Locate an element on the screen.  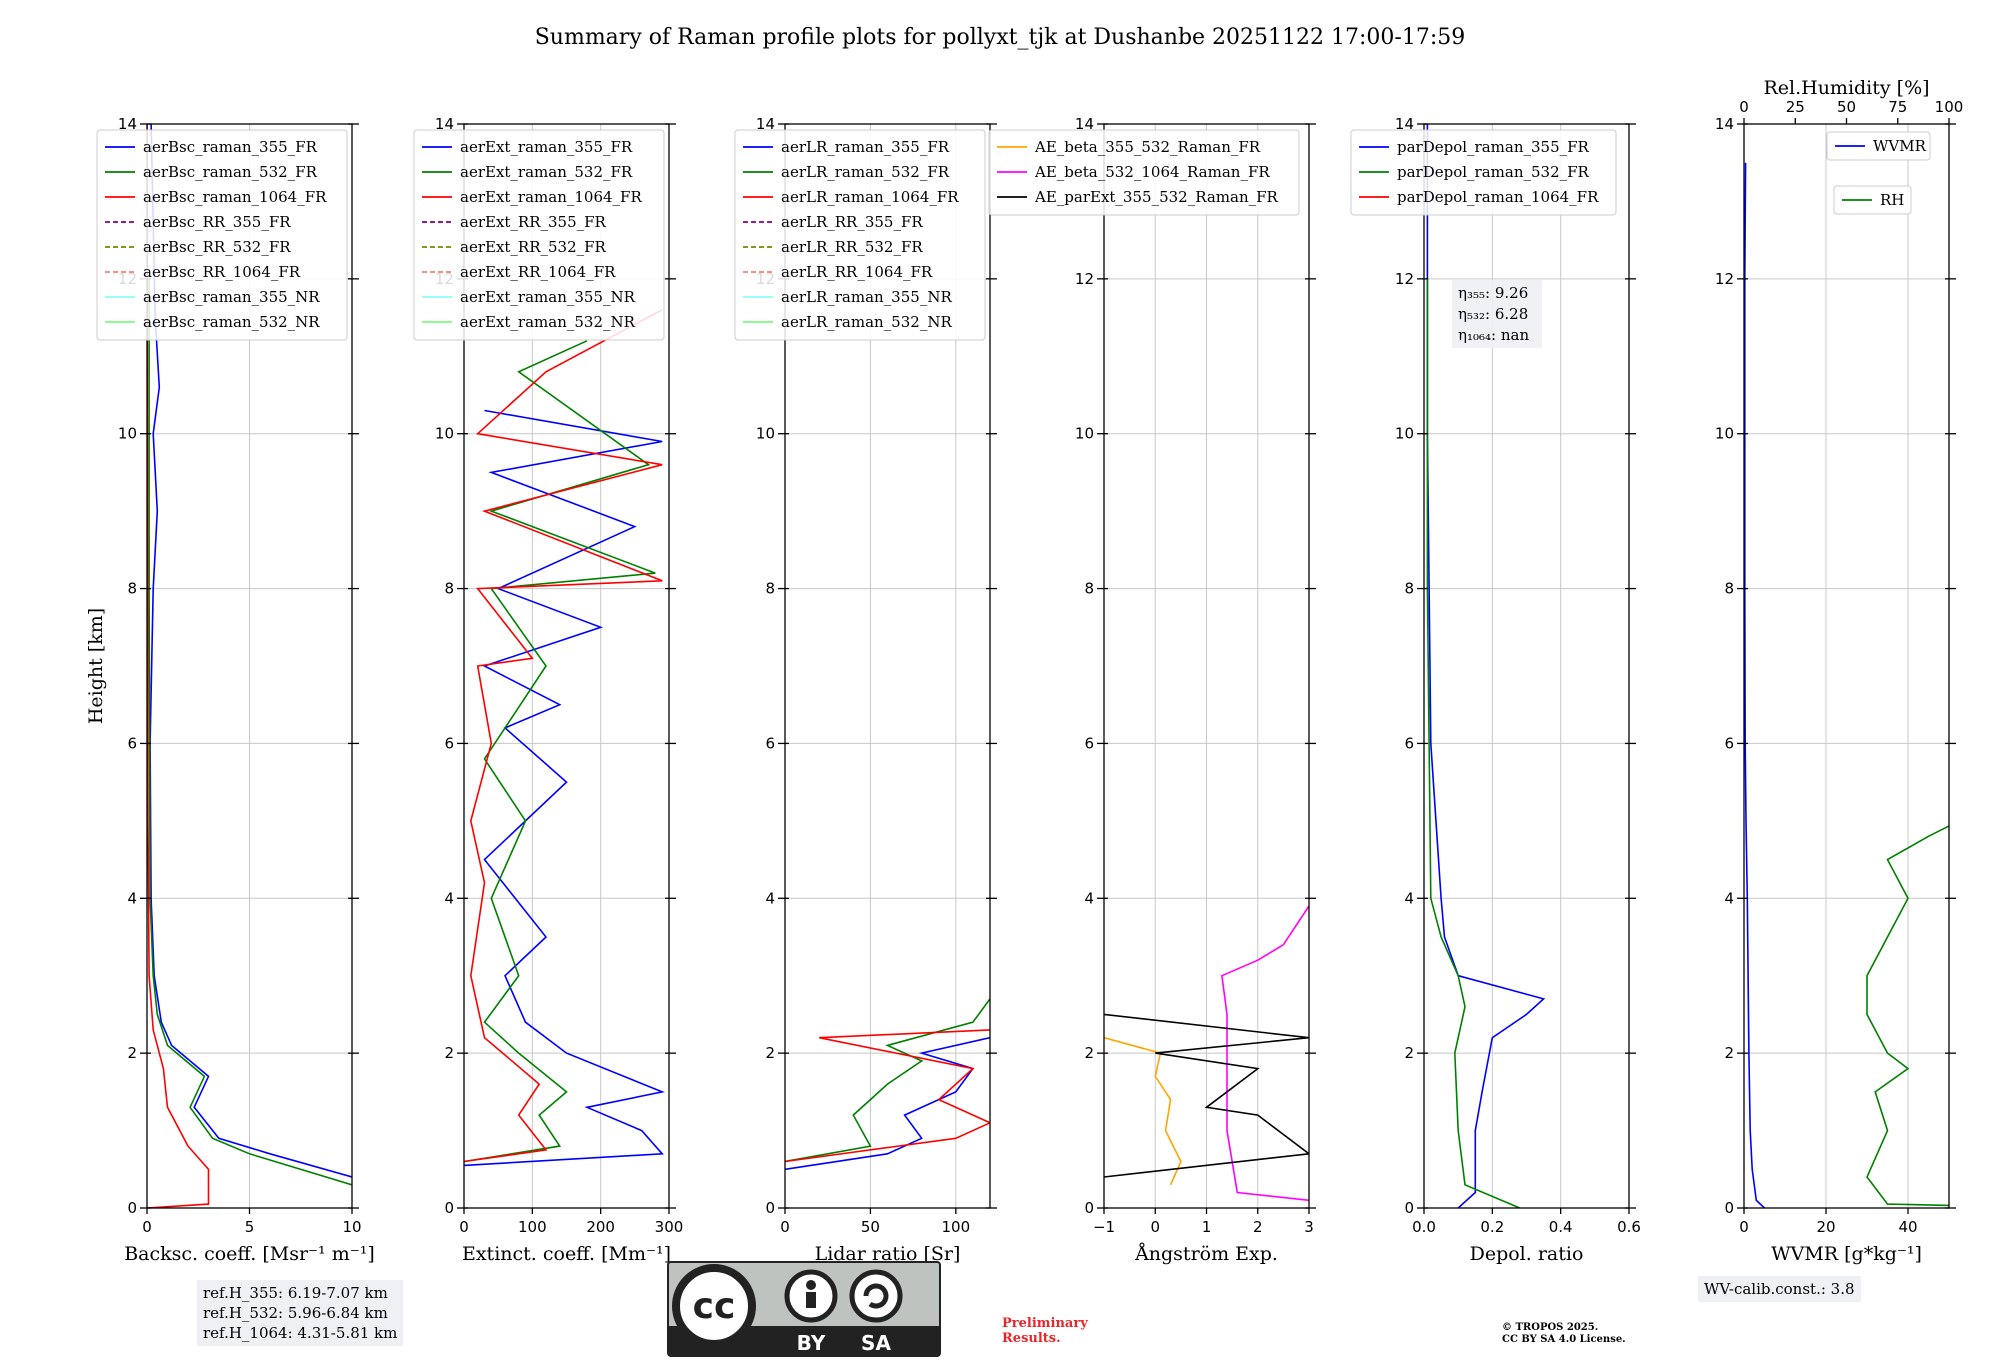
copyright-note: © TROPOS 2025. CC BY SA 4.0 License. is located at coordinates (1564, 1334).